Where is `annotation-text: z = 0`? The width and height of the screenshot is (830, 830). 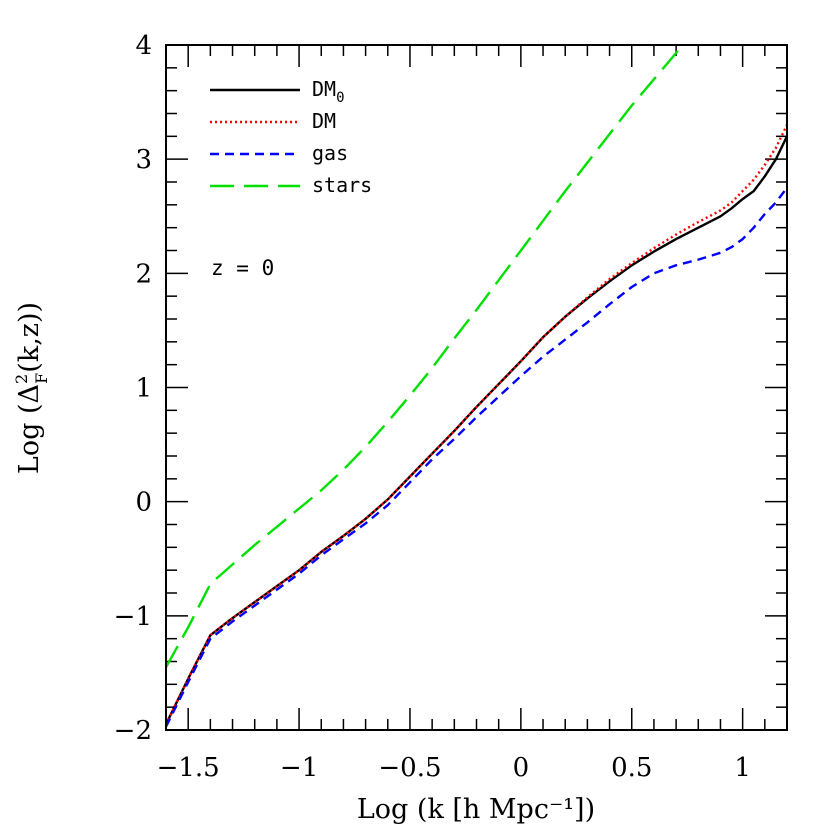 annotation-text: z = 0 is located at coordinates (242, 268).